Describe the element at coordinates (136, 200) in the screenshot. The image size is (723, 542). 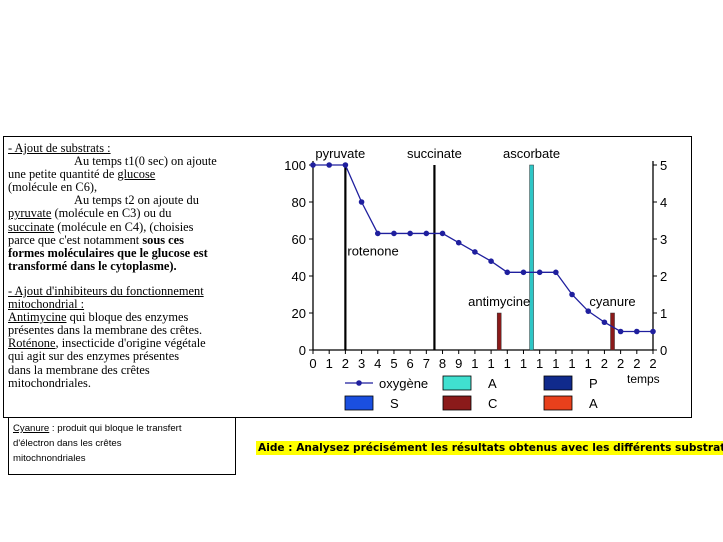
I see `t2-line1: Au temps t2 on ajoute du` at that location.